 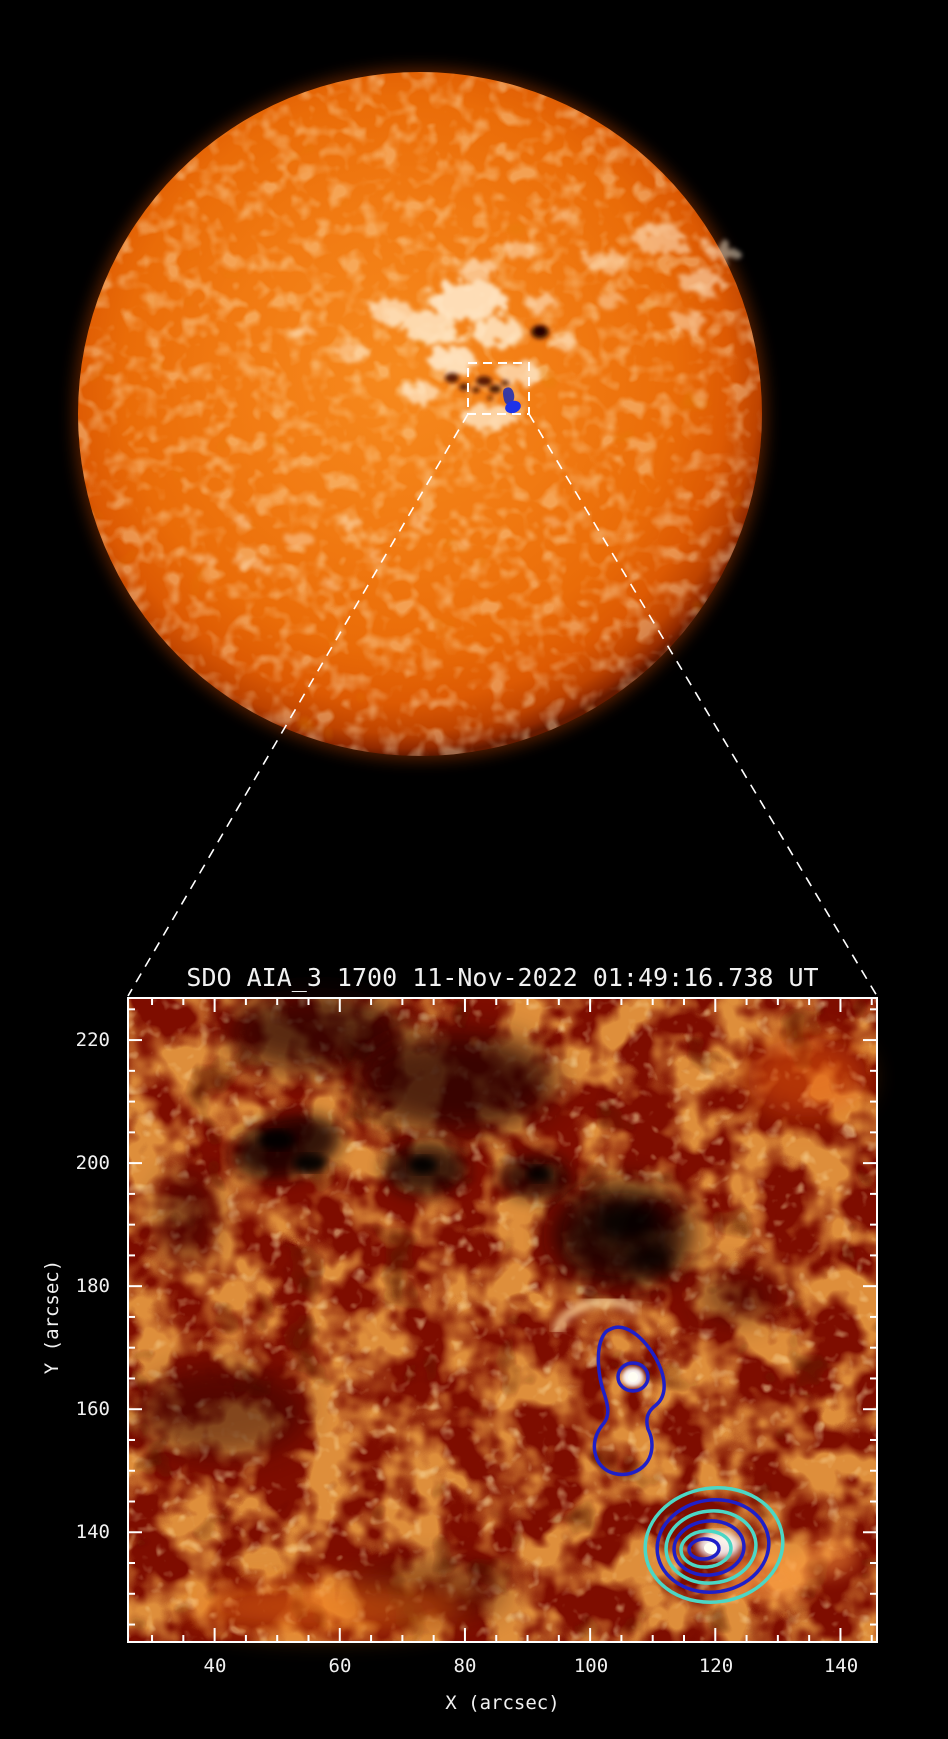 I want to click on nested-contour-5-cyan, so click(x=706, y=1549).